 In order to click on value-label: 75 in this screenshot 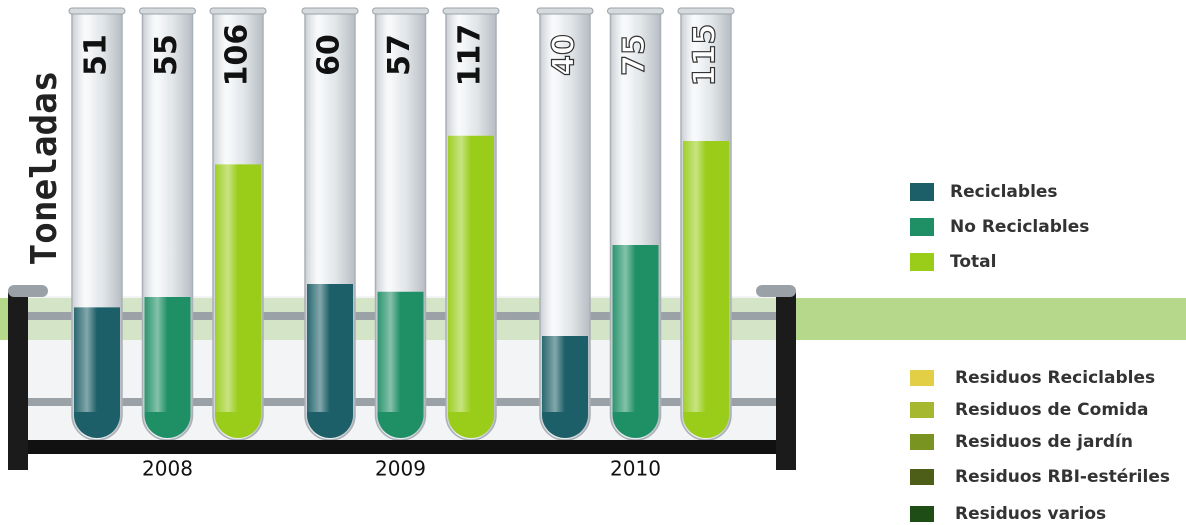, I will do `click(634, 55)`.